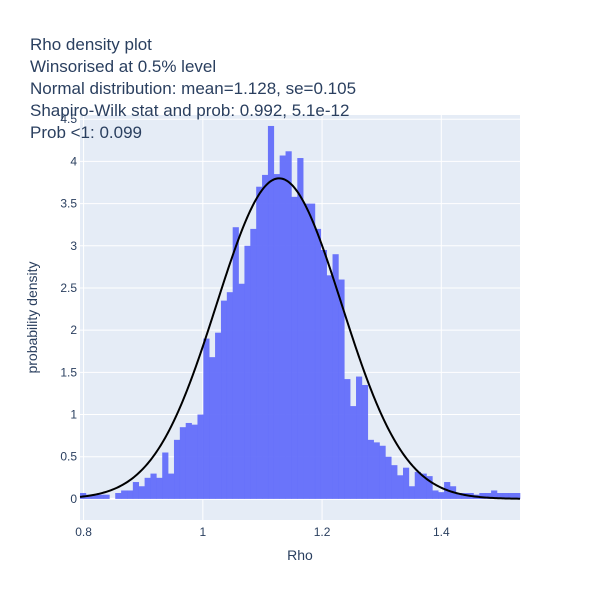 This screenshot has height=600, width=600. What do you see at coordinates (73, 330) in the screenshot?
I see `y-tick-label: 2` at bounding box center [73, 330].